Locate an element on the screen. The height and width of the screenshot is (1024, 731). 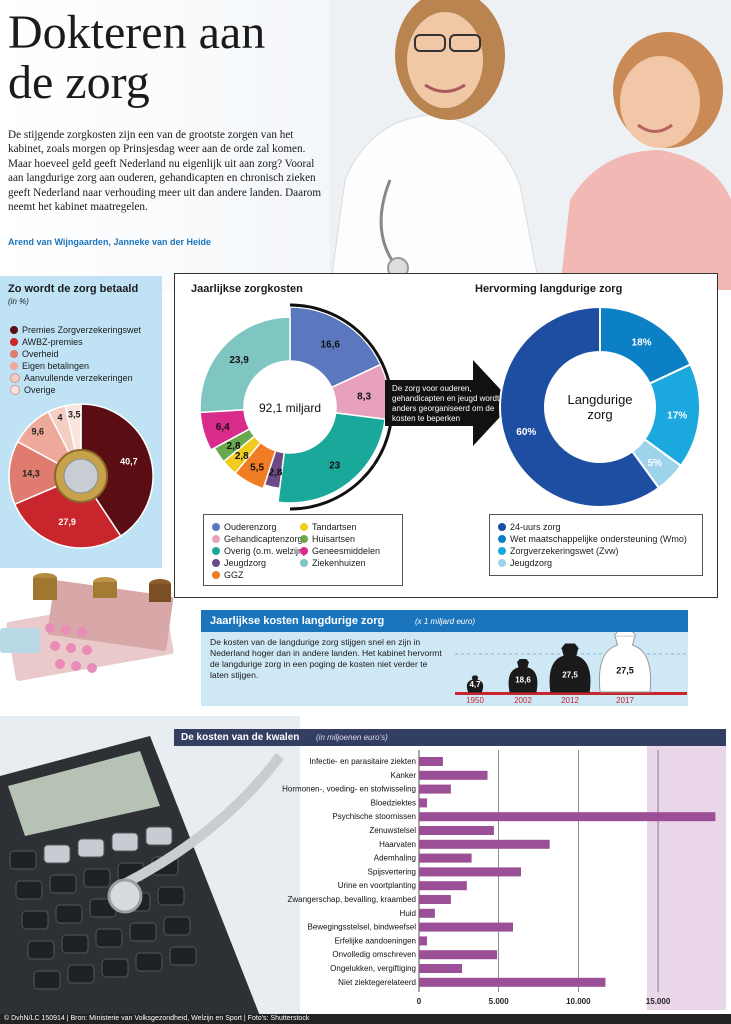
zorgkosten-legend-label-7: Geneesmiddelen is located at coordinates (346, 551).